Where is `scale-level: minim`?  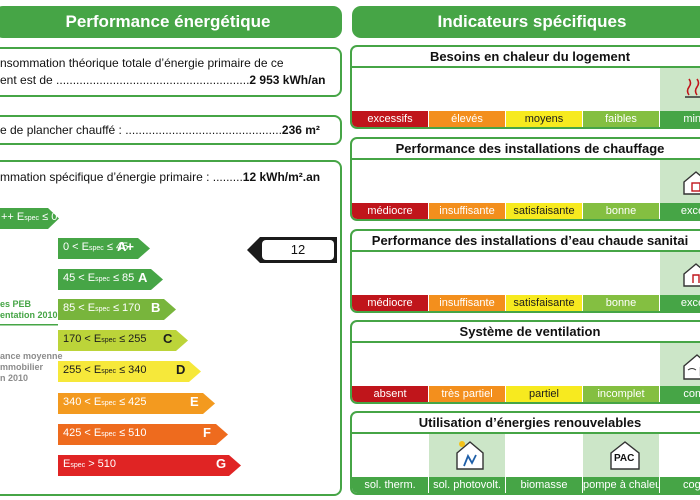 scale-level: minim is located at coordinates (680, 119).